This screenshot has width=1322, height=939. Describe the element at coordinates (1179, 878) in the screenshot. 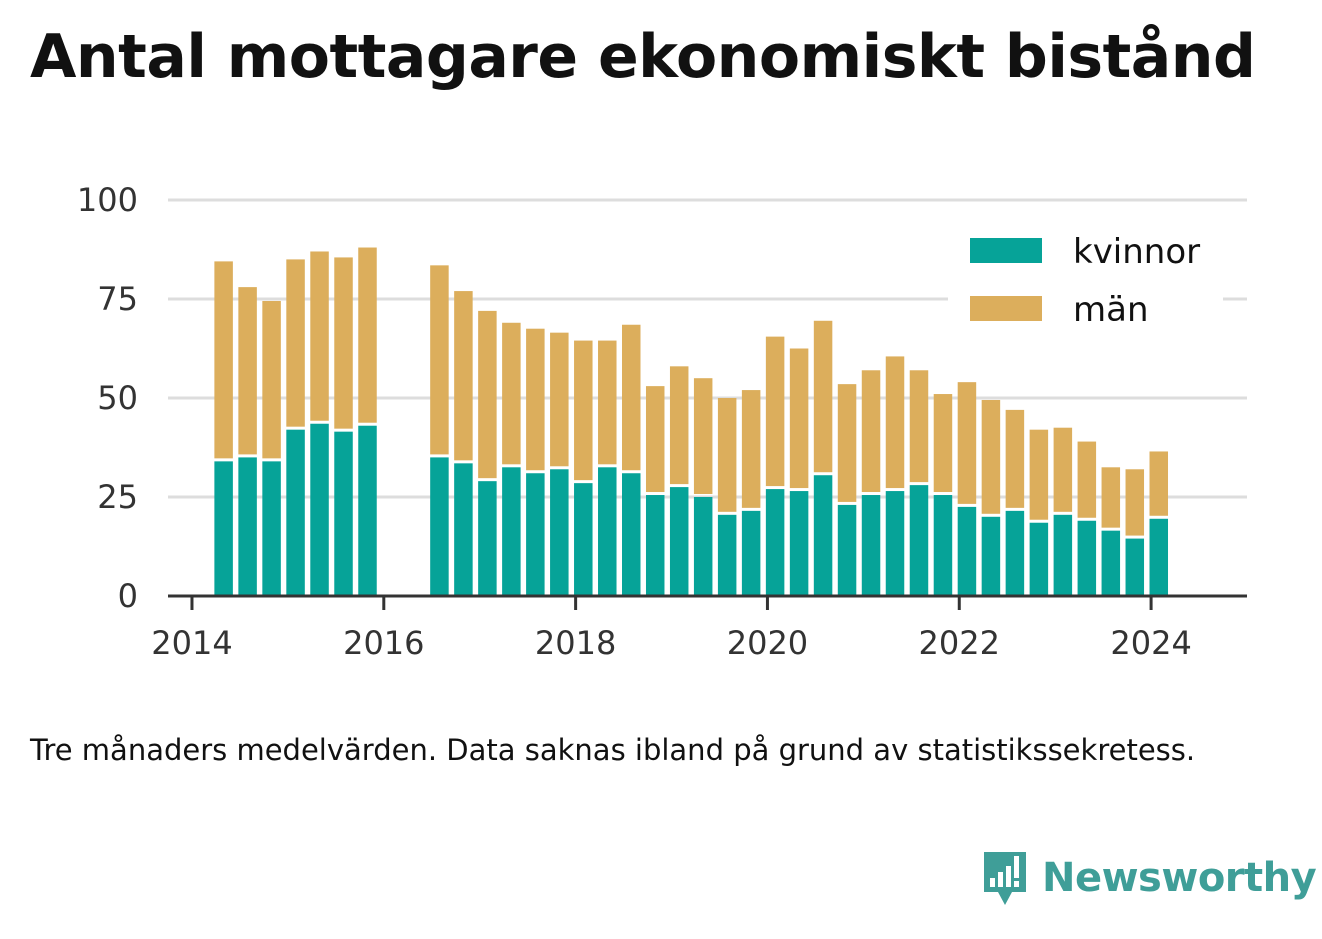

I see `brand-name: Newsworthy` at that location.